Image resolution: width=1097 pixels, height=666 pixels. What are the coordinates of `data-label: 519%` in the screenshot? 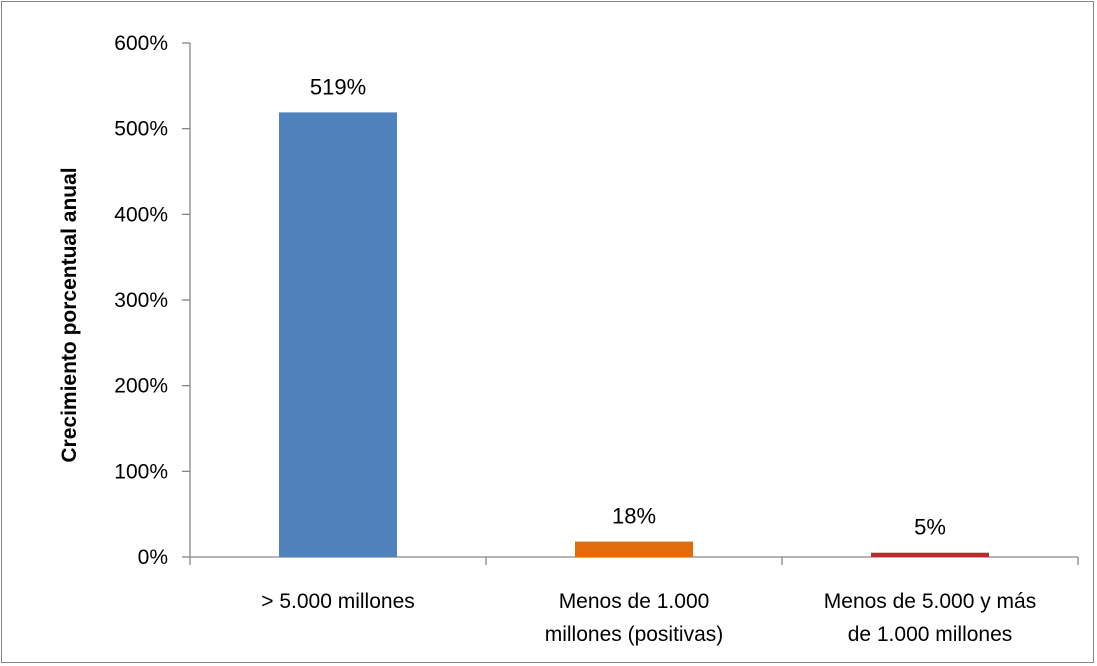 It's located at (338, 86).